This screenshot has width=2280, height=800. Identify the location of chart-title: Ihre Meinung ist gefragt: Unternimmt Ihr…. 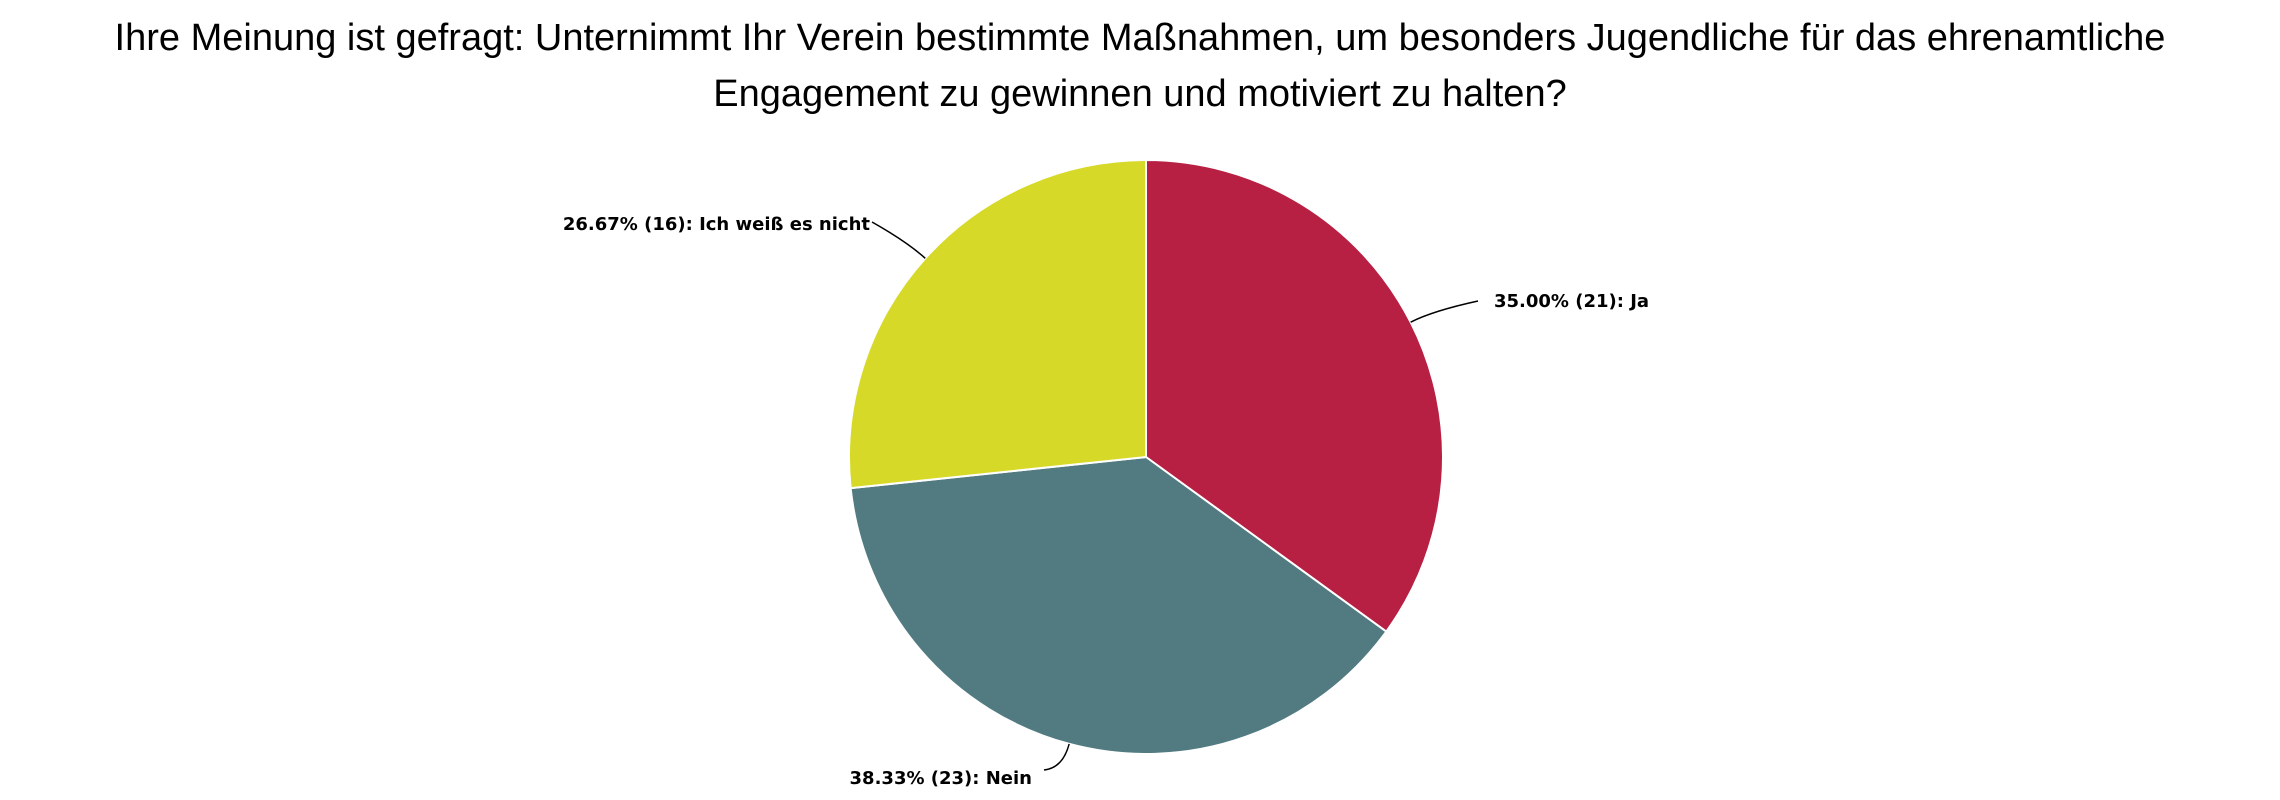
(1140, 66).